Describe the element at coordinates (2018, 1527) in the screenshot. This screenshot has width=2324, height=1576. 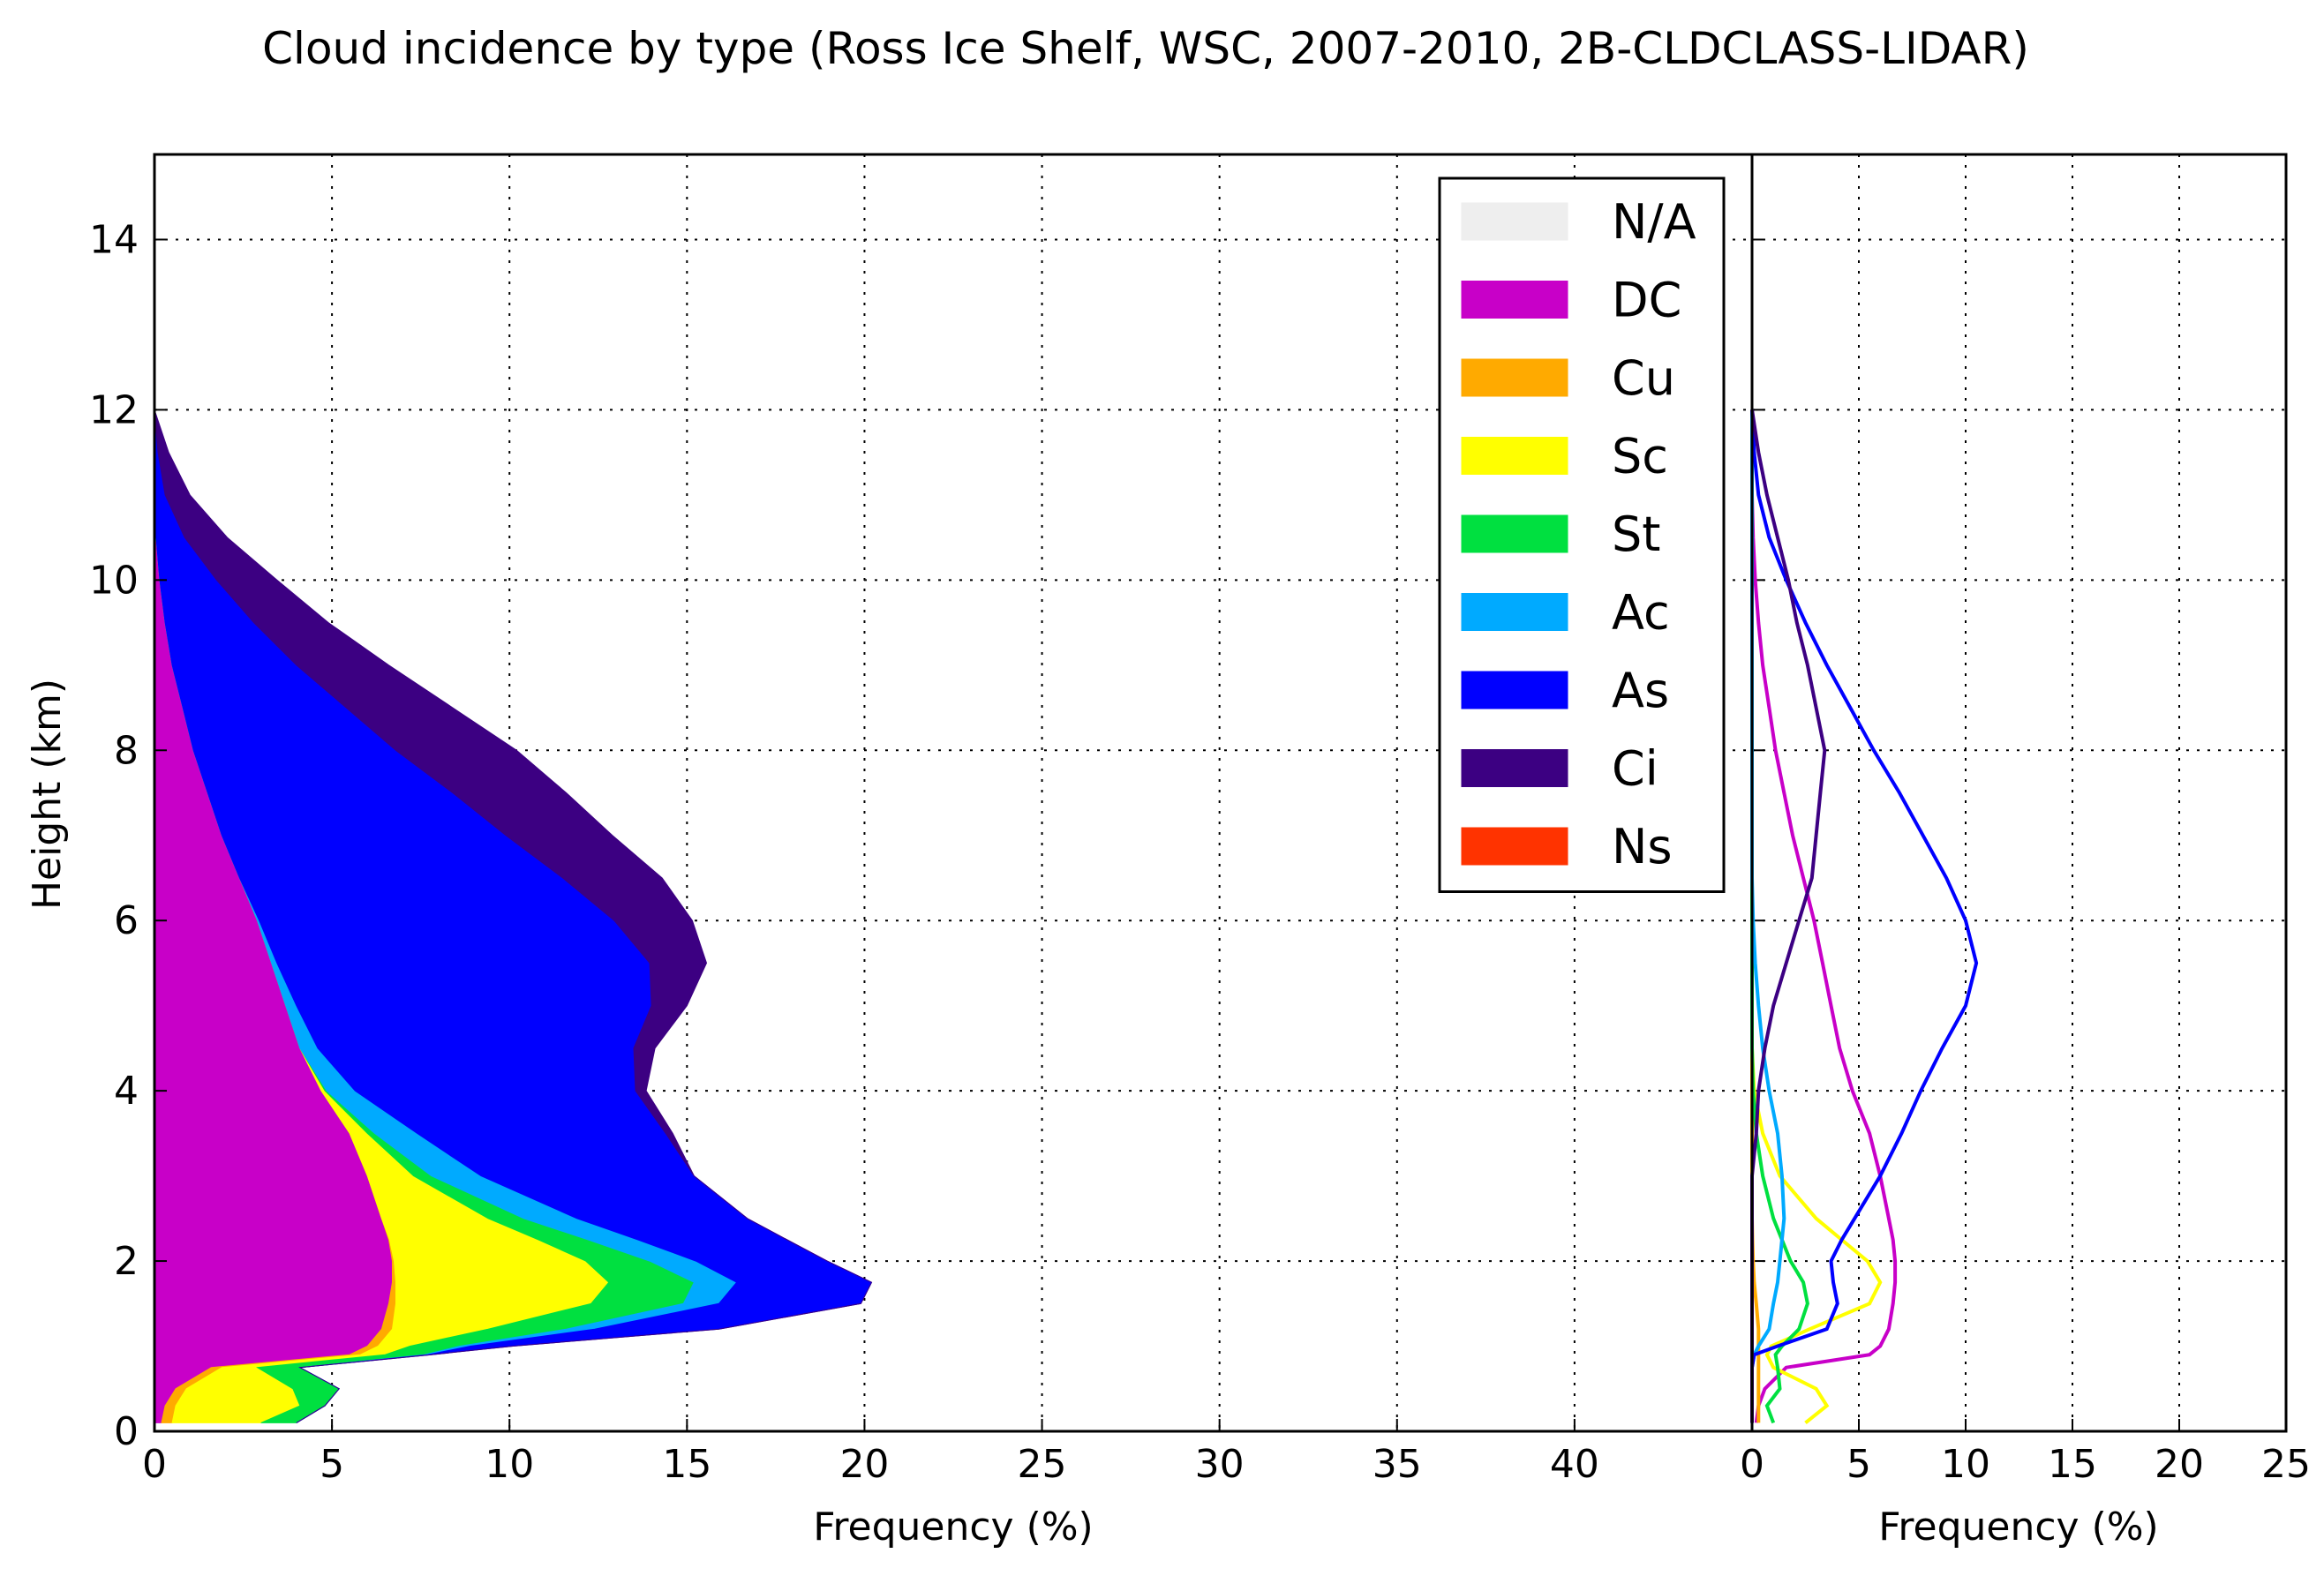
I see `right-x-axis-label: Frequency (%)` at that location.